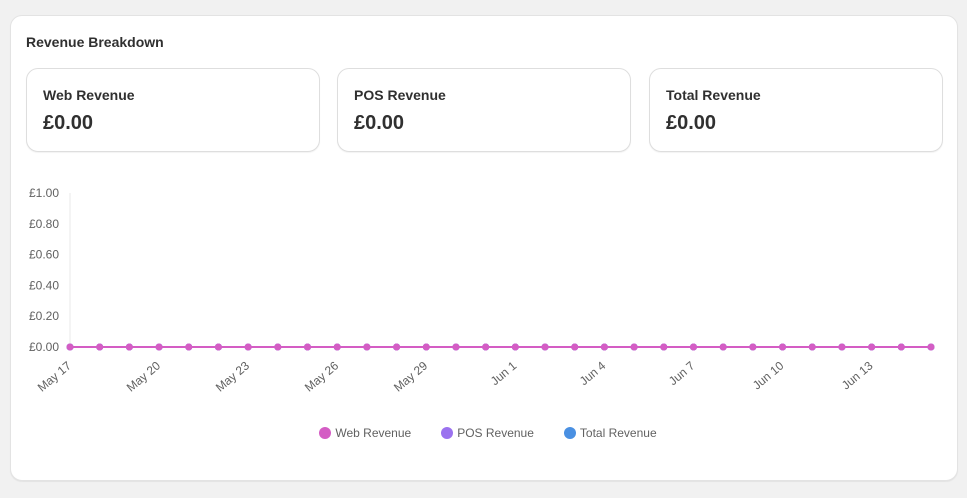 The height and width of the screenshot is (498, 967). I want to click on stat-label: POS Revenue, so click(400, 95).